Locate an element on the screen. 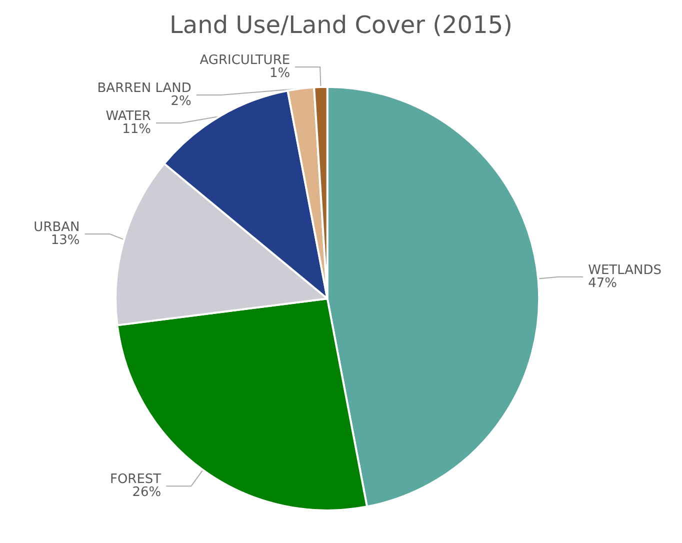 Image resolution: width=682 pixels, height=543 pixels. data-label: 1% is located at coordinates (279, 73).